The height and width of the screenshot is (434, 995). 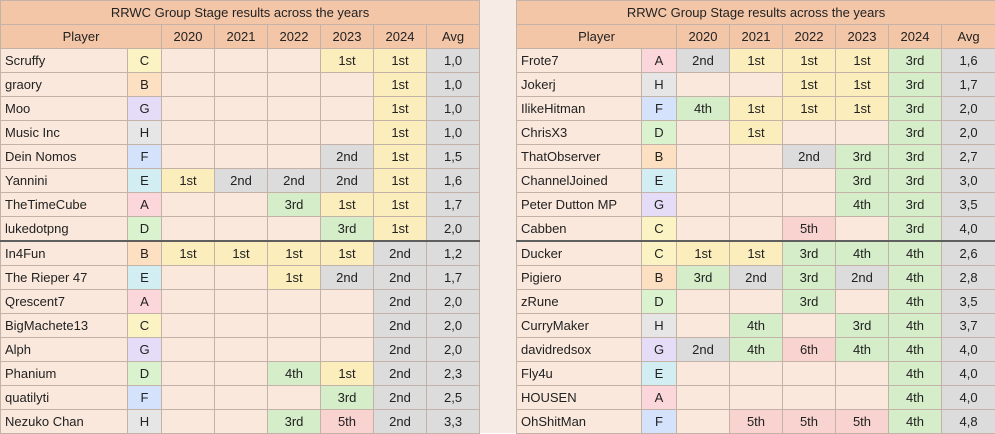 What do you see at coordinates (579, 181) in the screenshot?
I see `player-name-cell: ChannelJoined` at bounding box center [579, 181].